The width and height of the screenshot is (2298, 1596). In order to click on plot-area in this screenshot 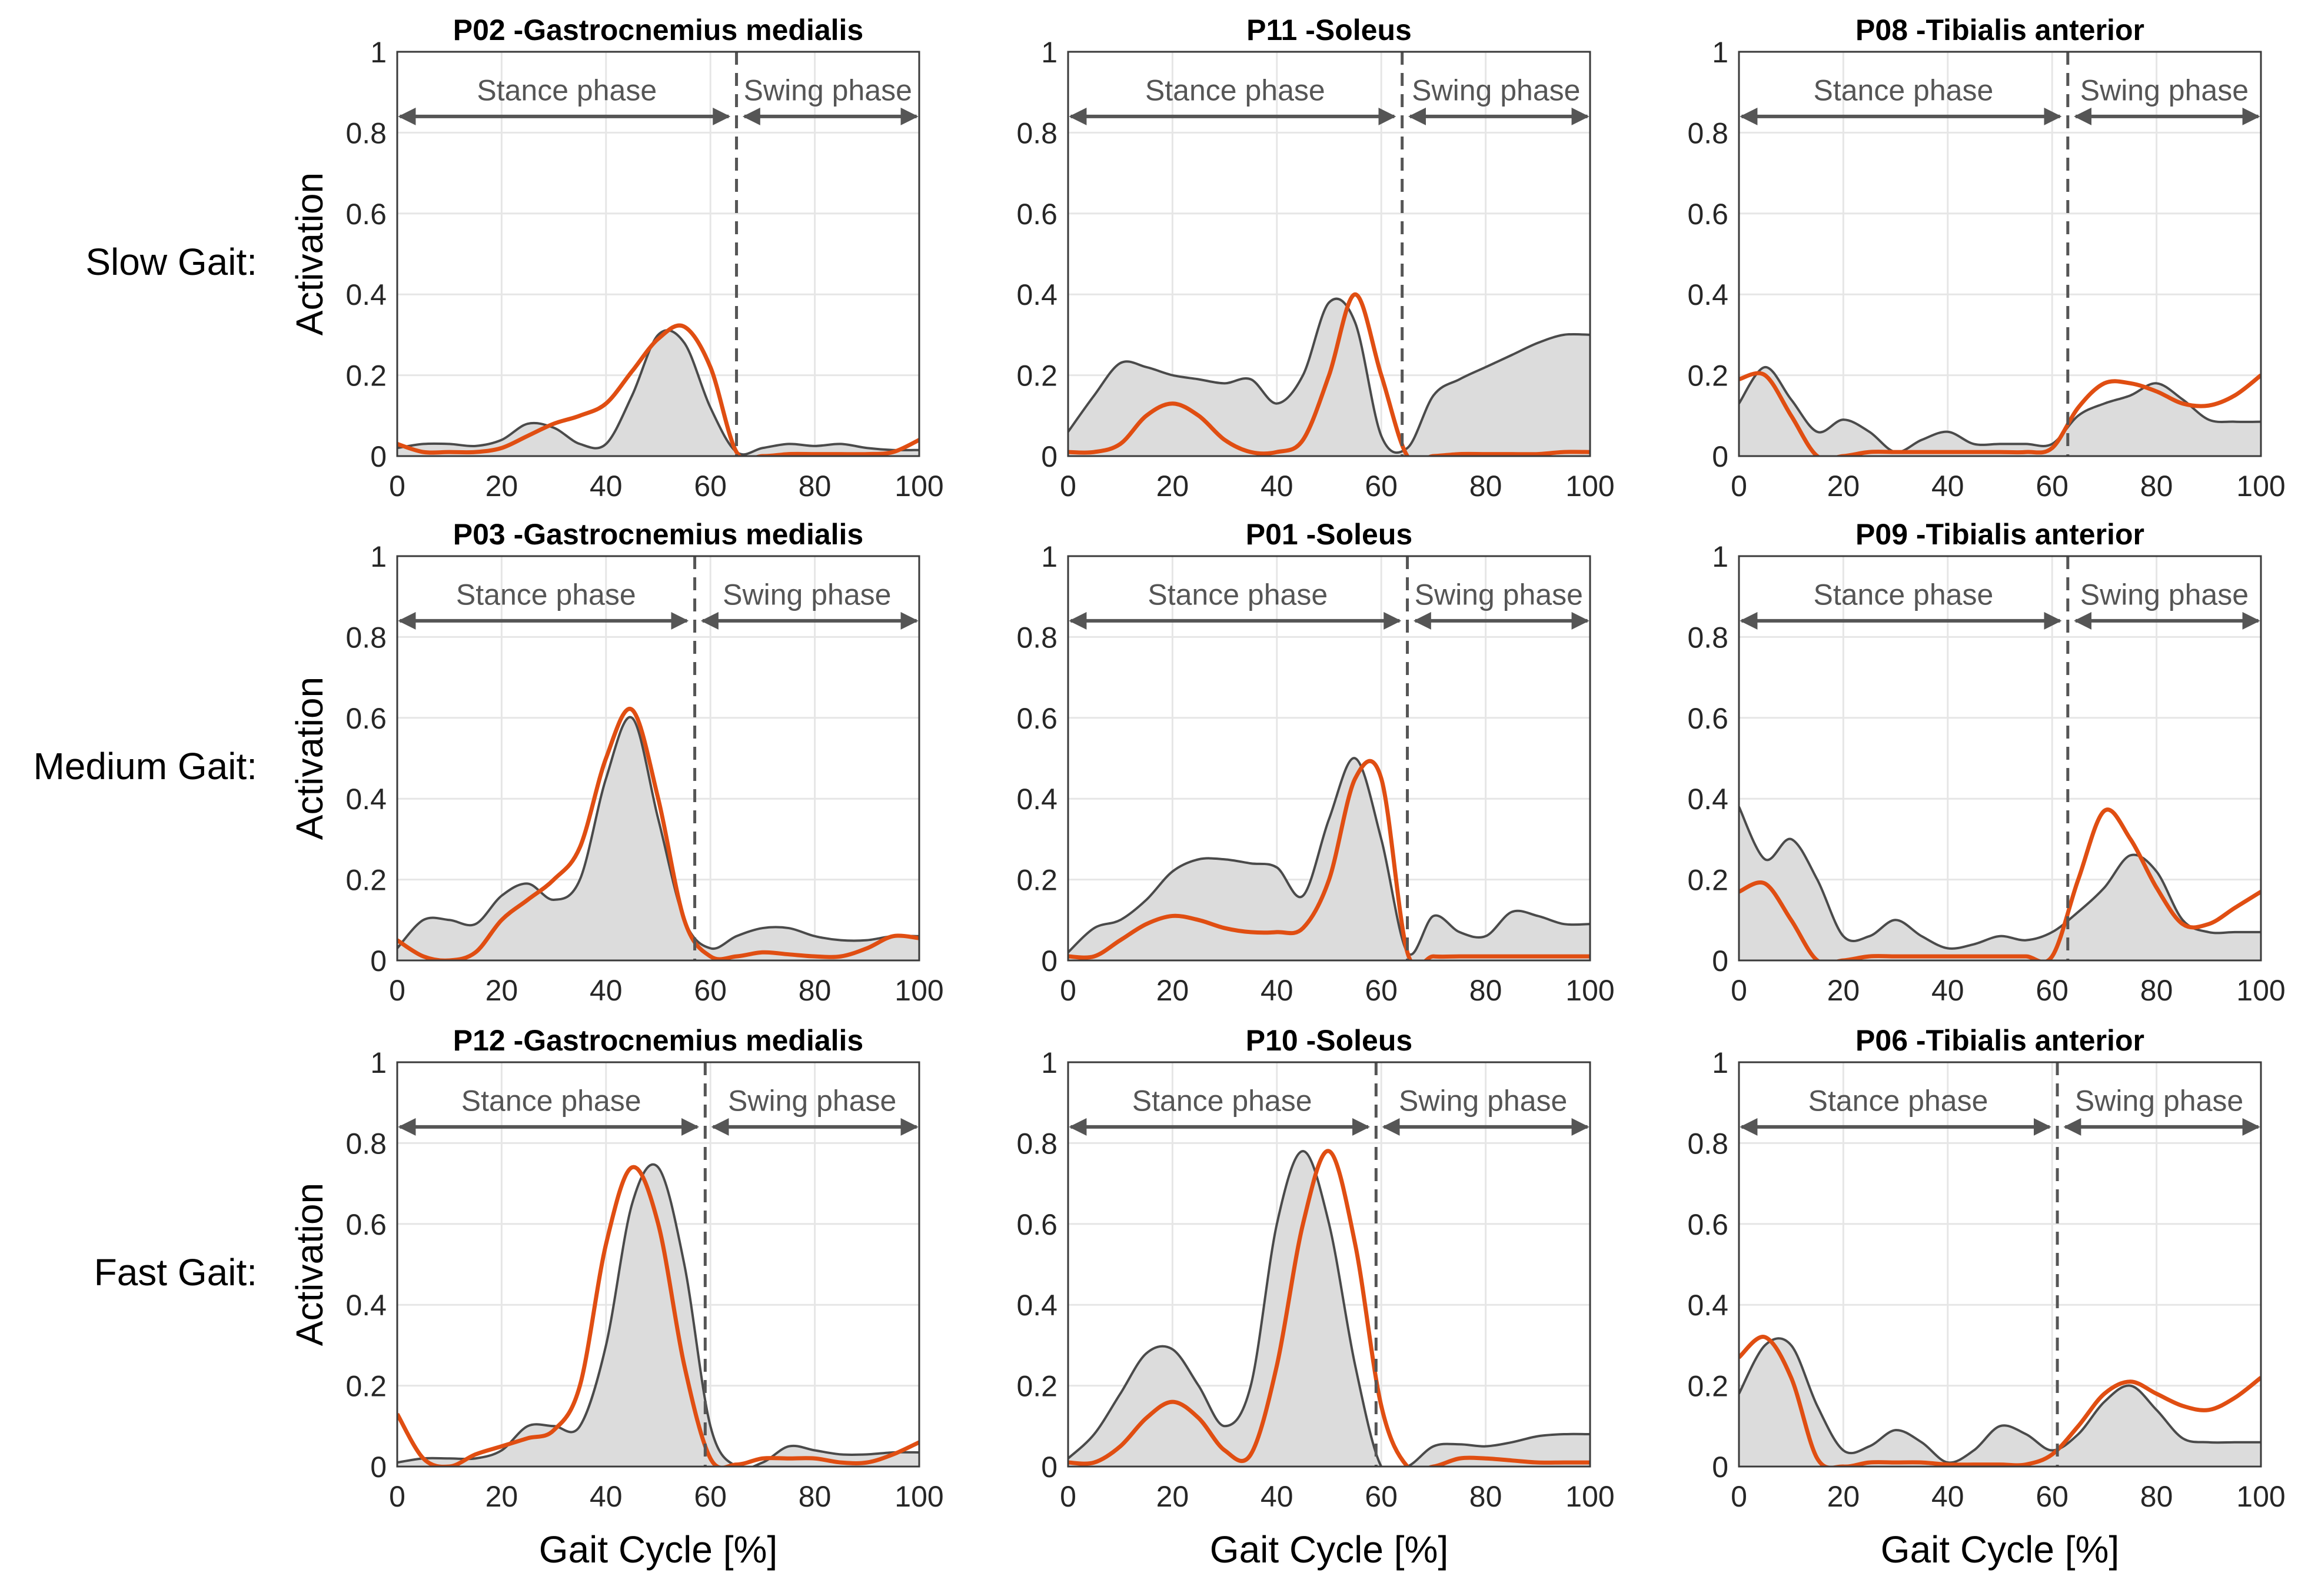, I will do `click(2000, 254)`.